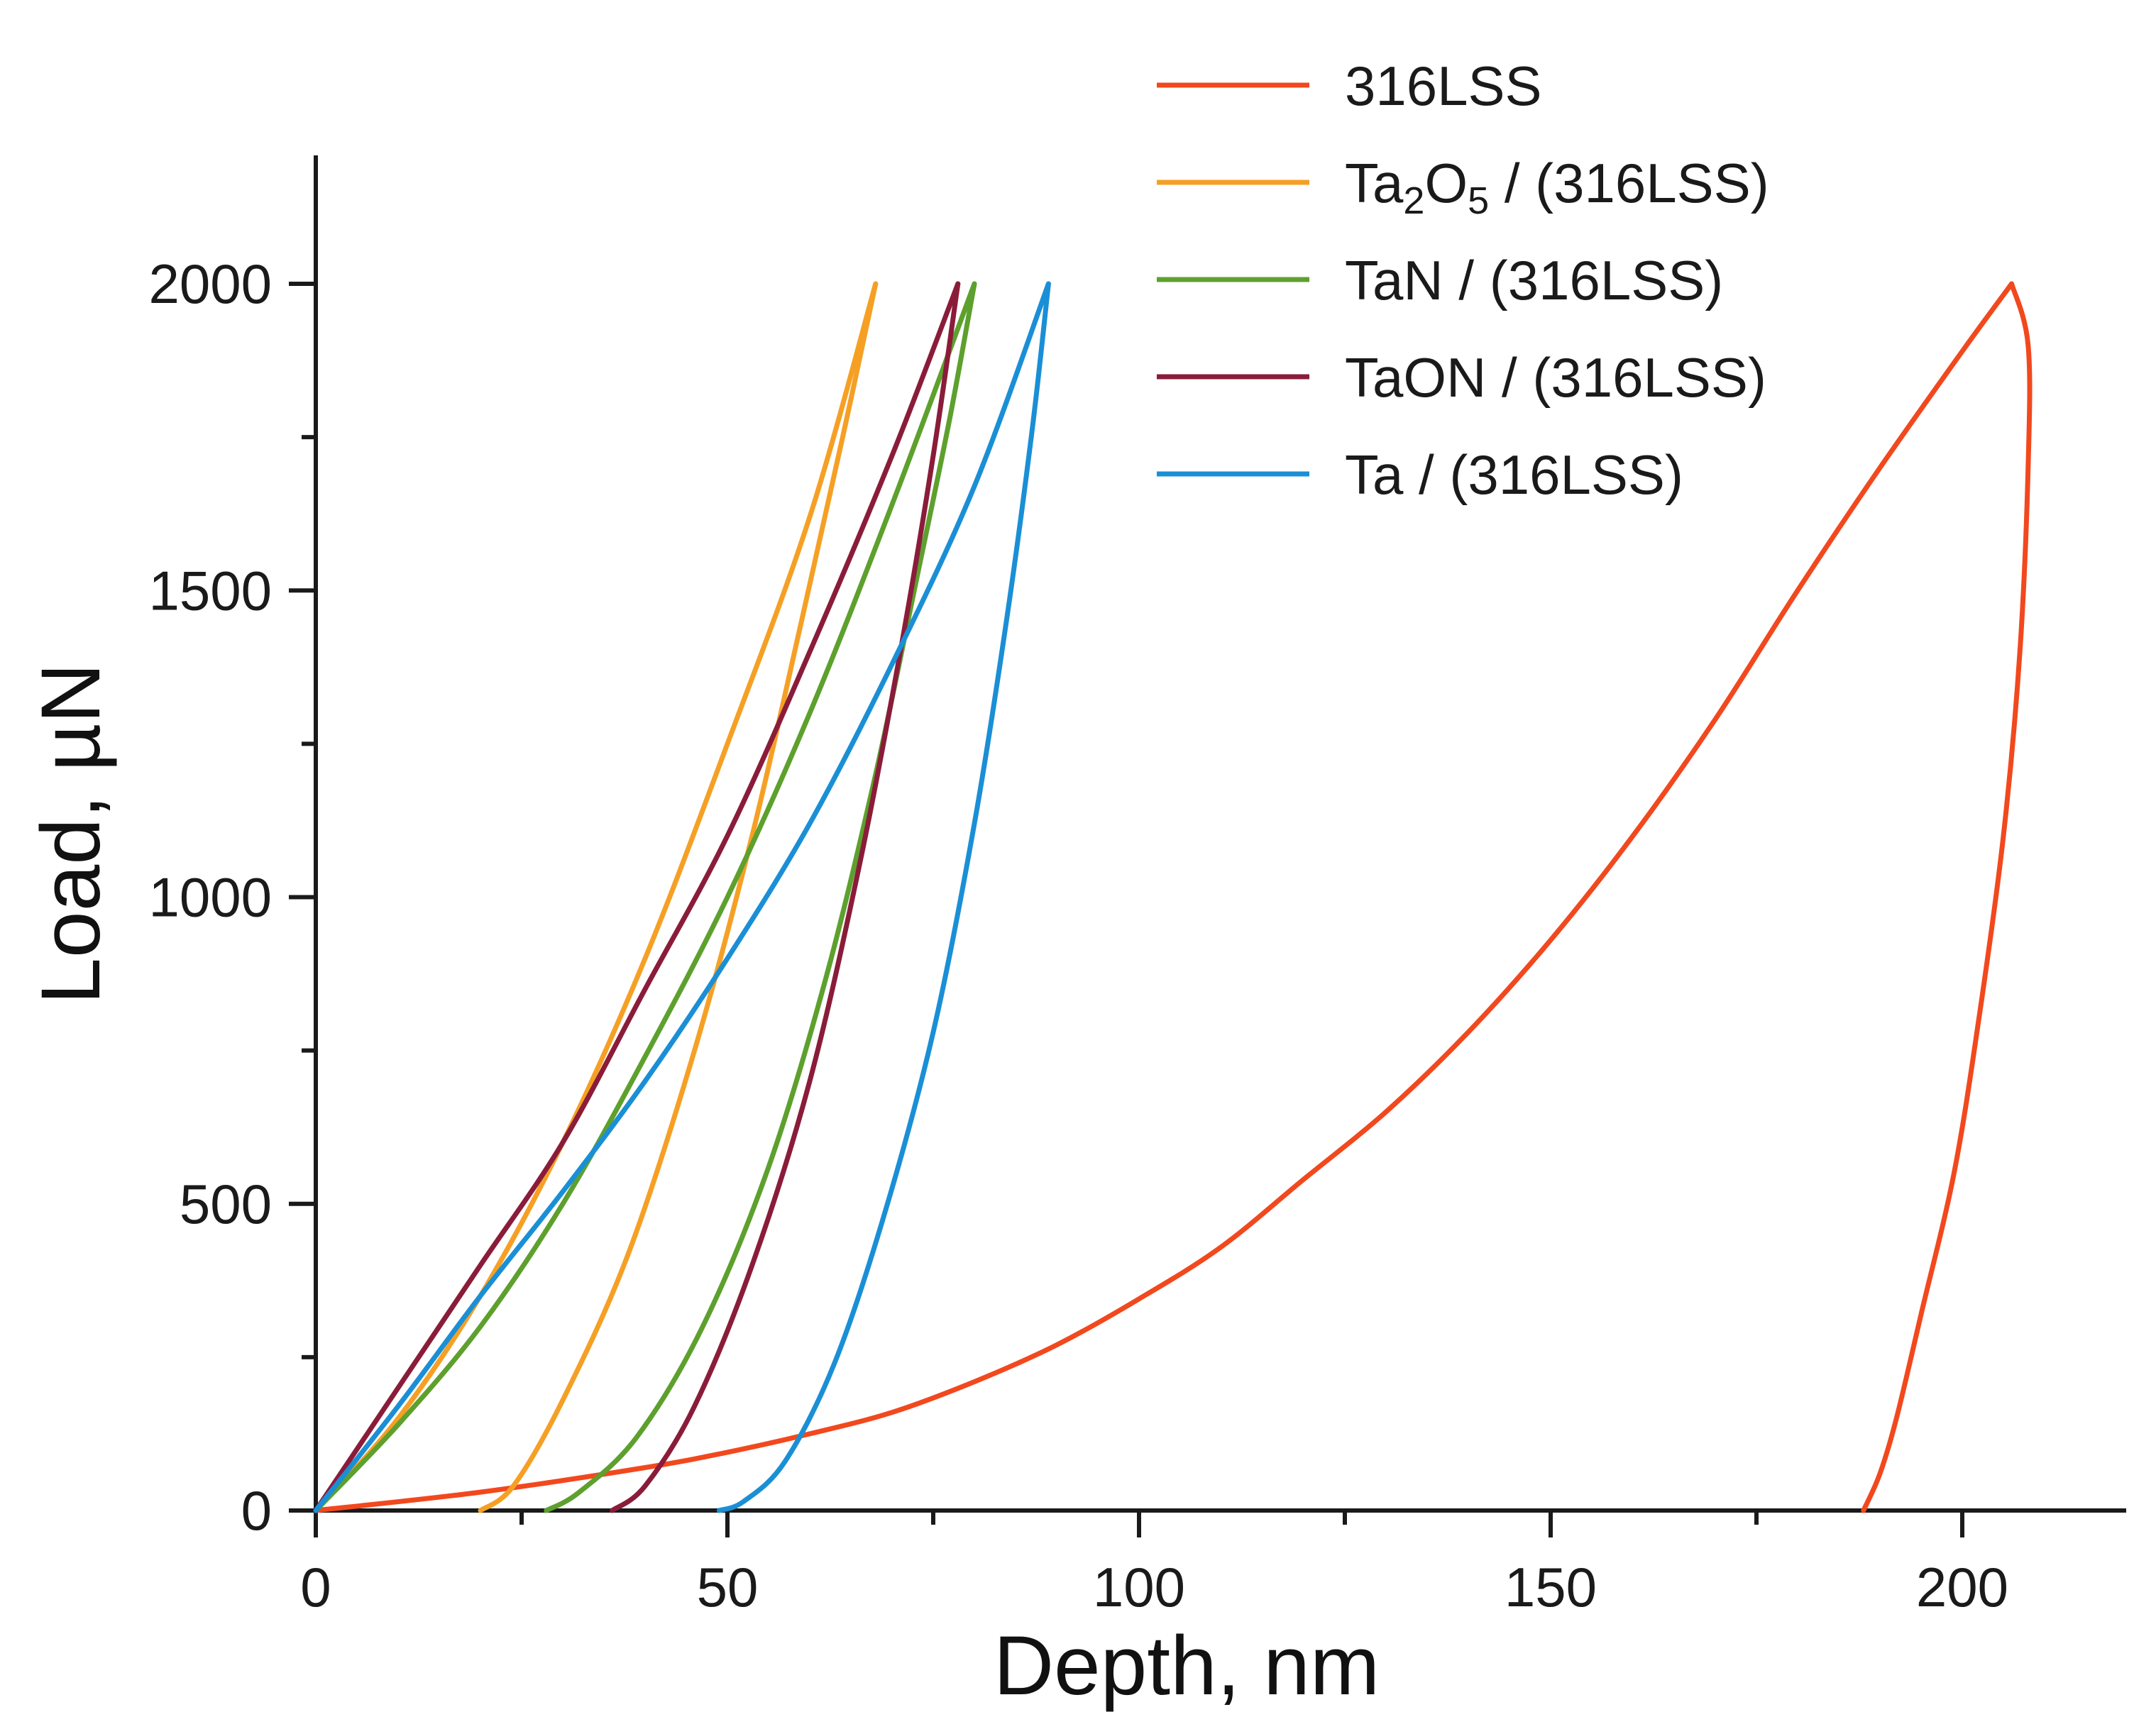 This screenshot has width=2156, height=1734. What do you see at coordinates (256, 1511) in the screenshot?
I see `y-tick-label: 0` at bounding box center [256, 1511].